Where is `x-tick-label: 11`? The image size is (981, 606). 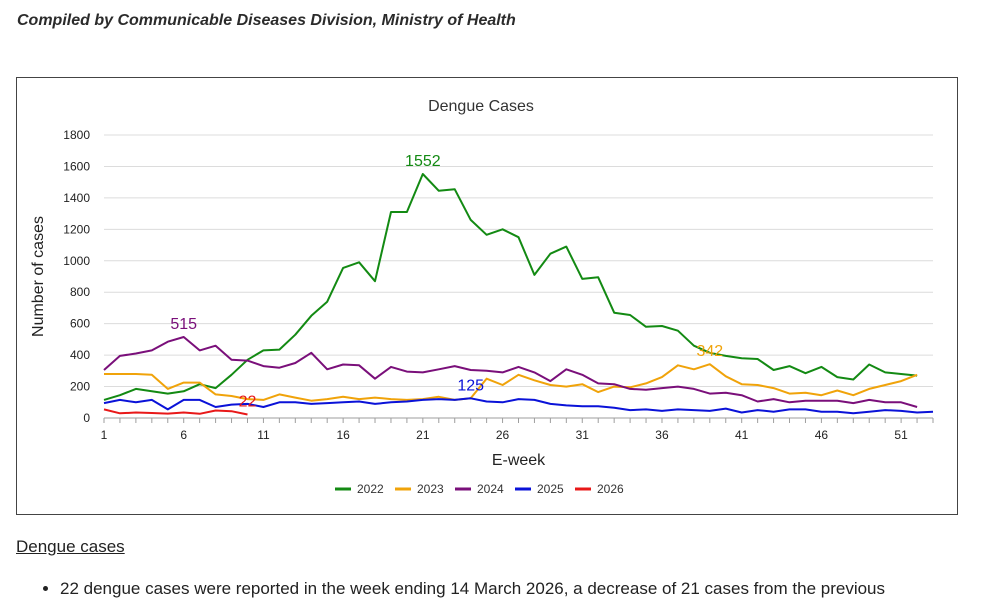 x-tick-label: 11 is located at coordinates (263, 435).